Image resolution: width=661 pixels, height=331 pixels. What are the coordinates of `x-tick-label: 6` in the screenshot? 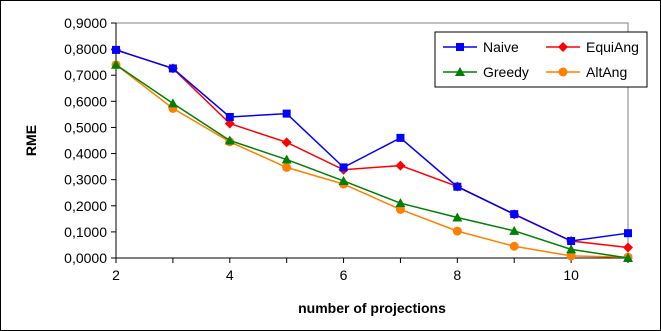 It's located at (344, 275).